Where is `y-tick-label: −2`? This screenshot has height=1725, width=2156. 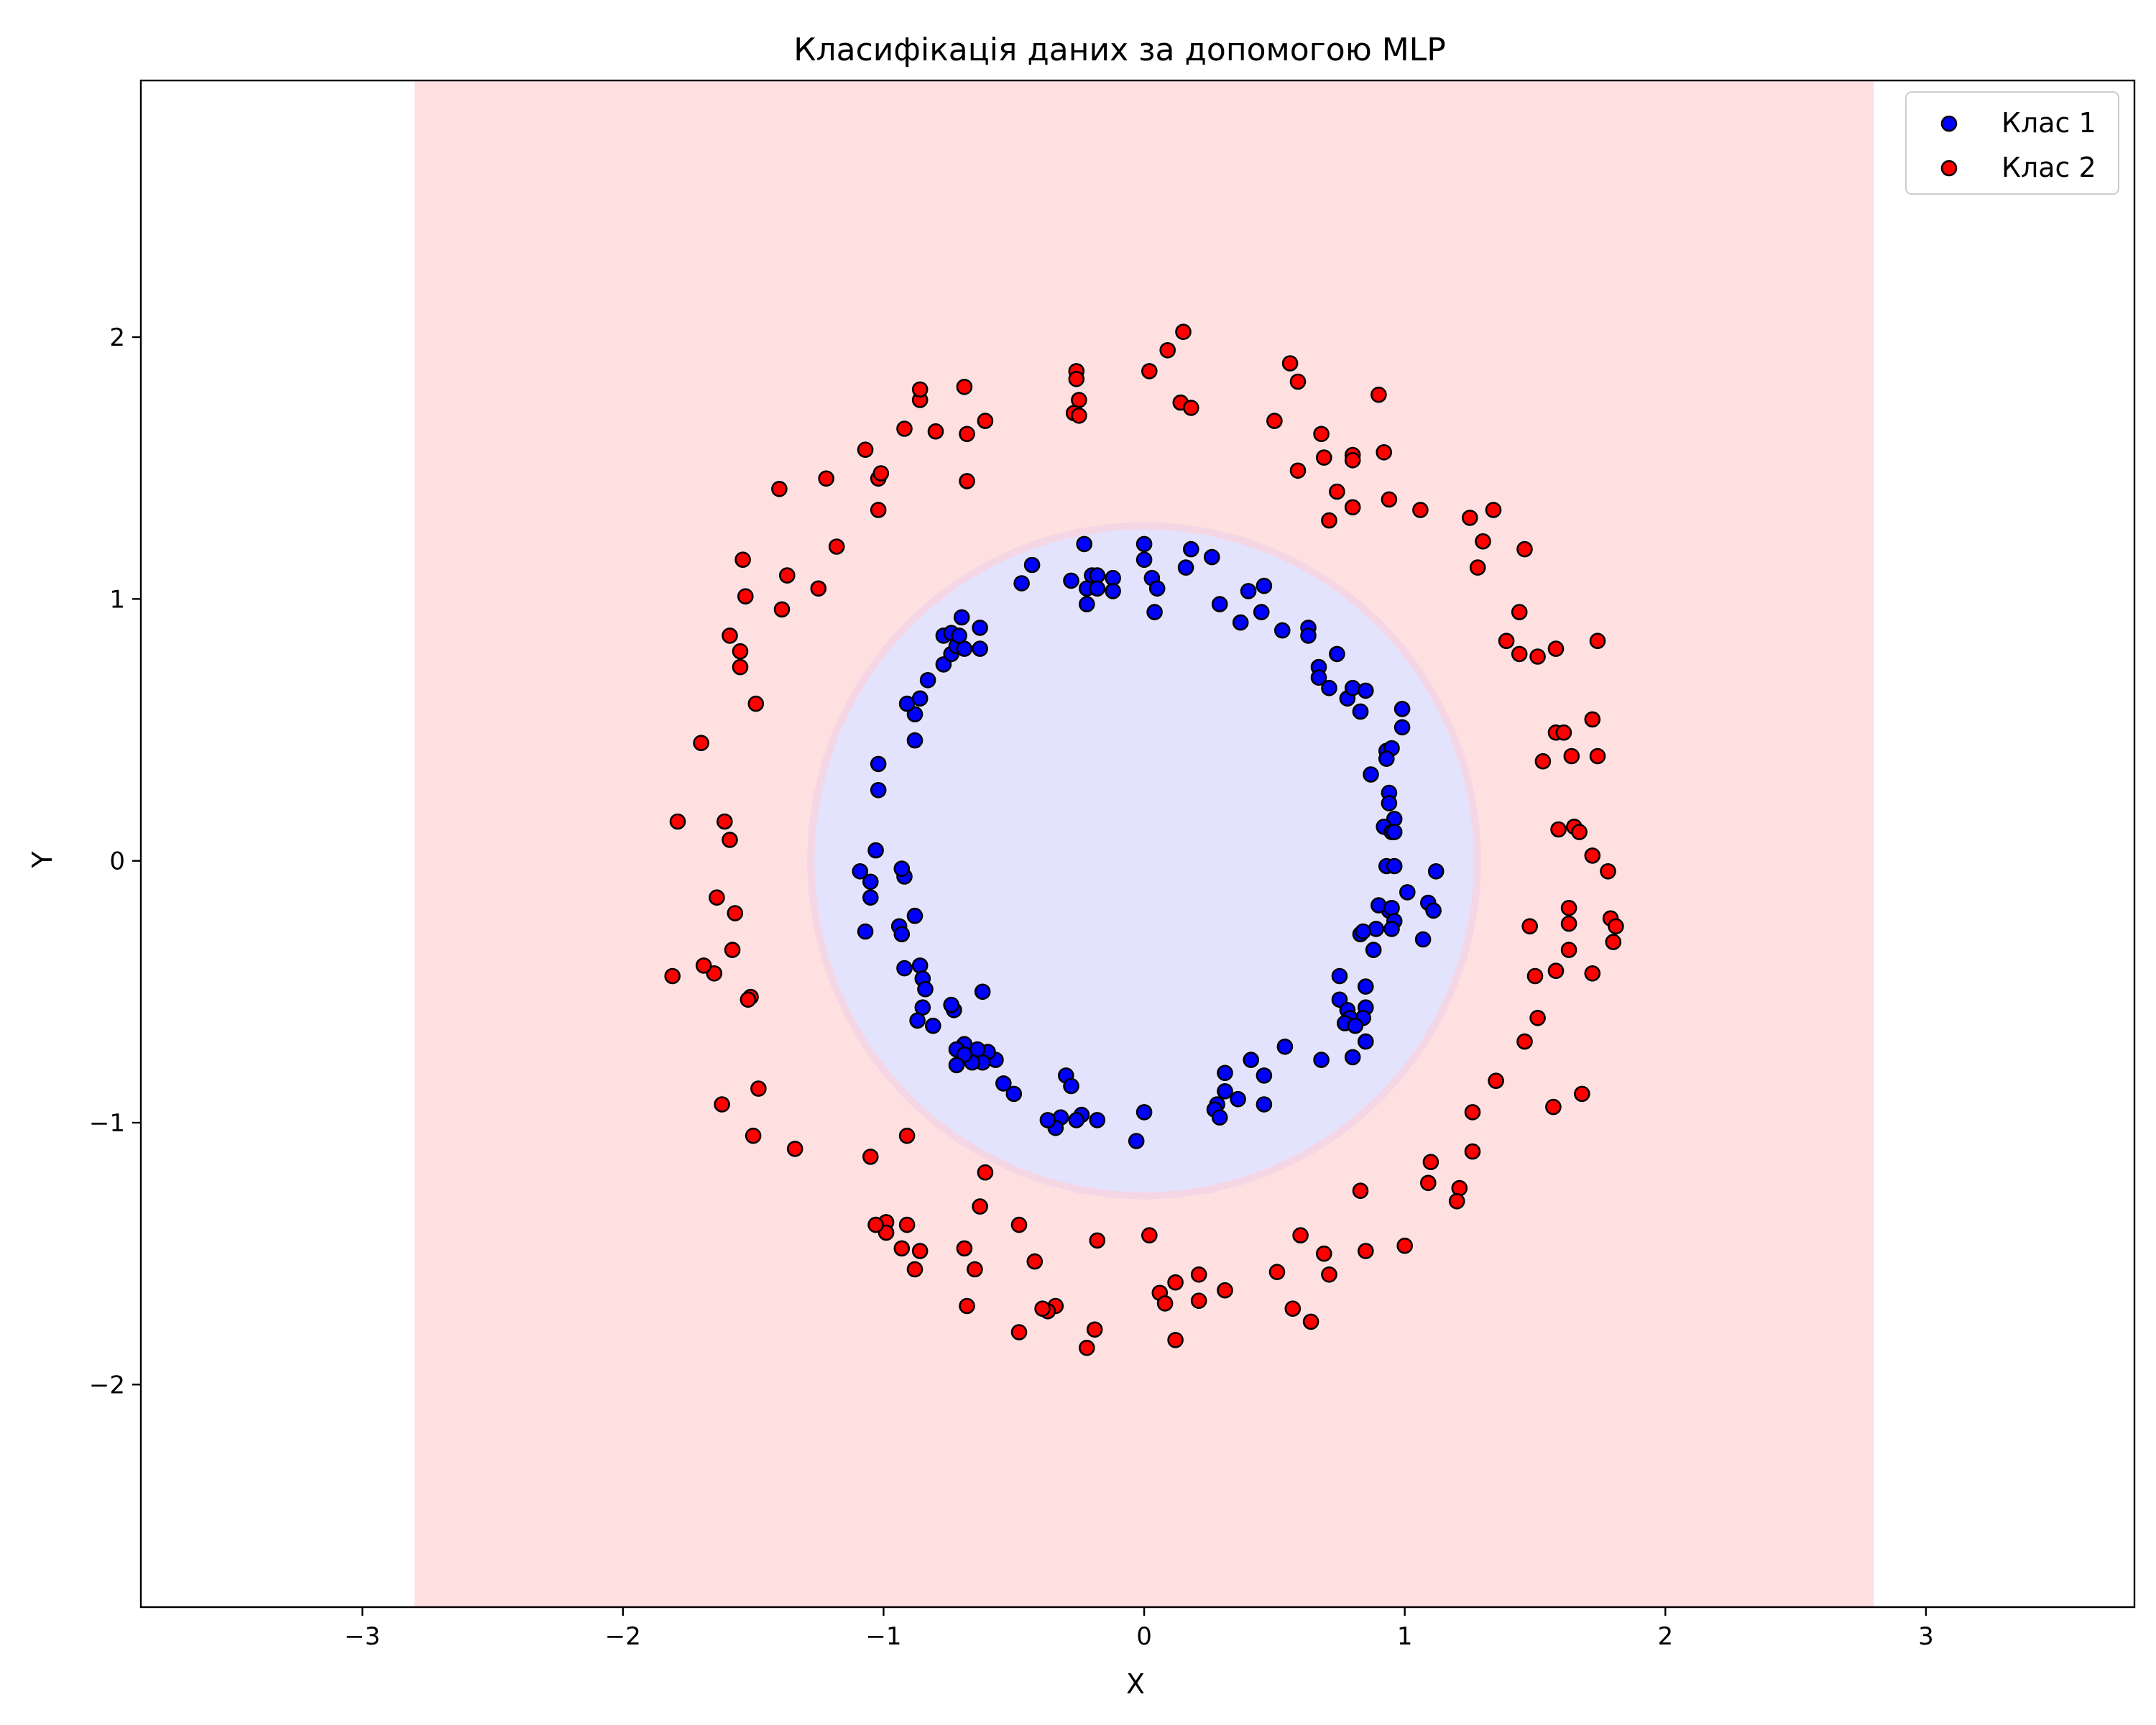 y-tick-label: −2 is located at coordinates (107, 1385).